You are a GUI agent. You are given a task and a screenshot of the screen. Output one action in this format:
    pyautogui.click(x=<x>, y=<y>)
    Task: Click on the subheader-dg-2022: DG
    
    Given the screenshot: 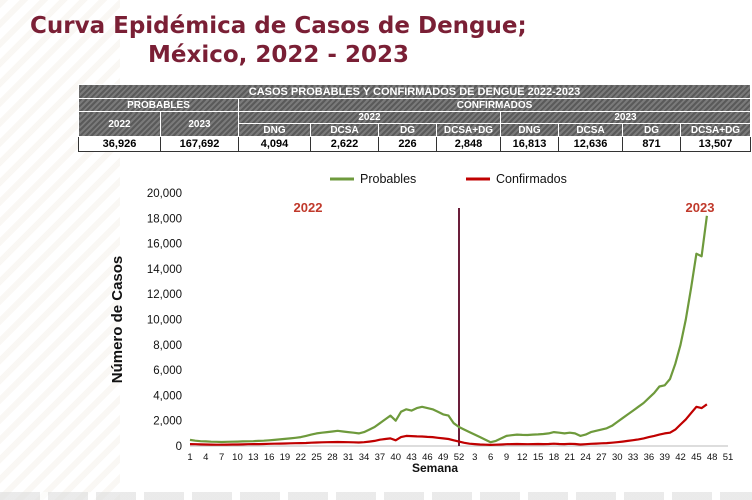 What is the action you would take?
    pyautogui.click(x=407, y=130)
    